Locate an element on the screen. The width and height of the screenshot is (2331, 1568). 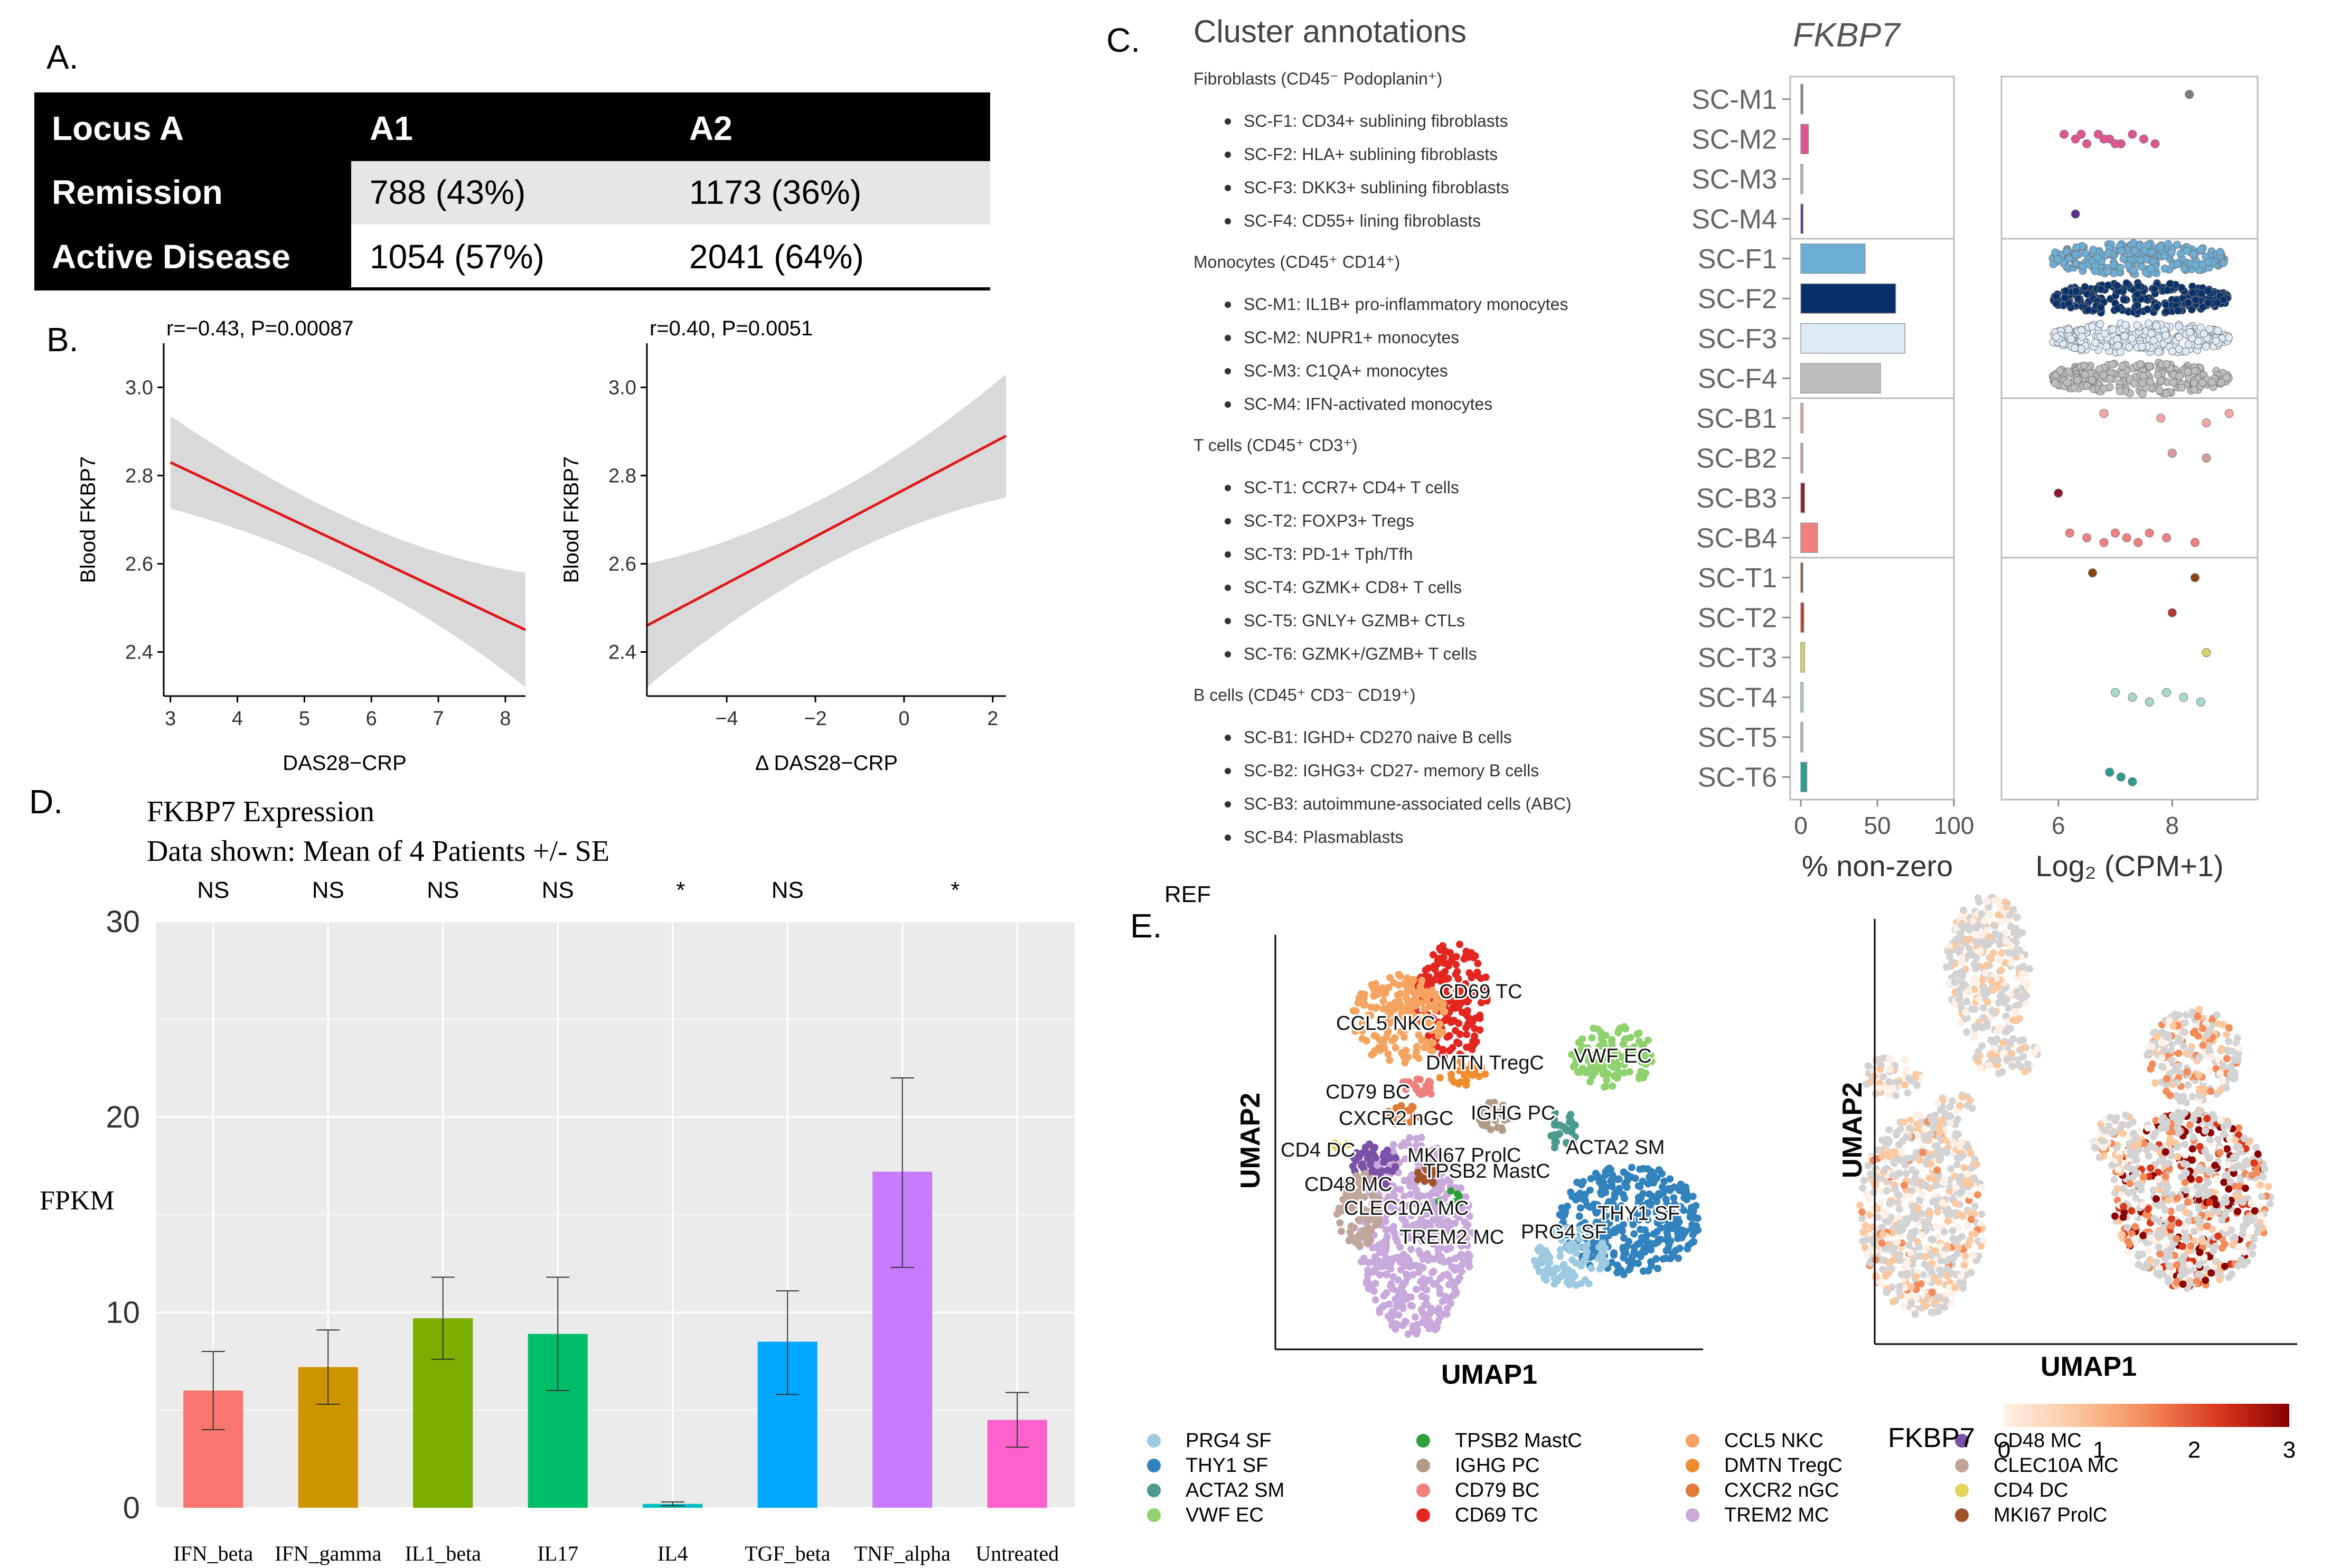
cluster-annotation-item: SC-T3: PD-1+ Tph/Tfh is located at coordinates (1329, 554).